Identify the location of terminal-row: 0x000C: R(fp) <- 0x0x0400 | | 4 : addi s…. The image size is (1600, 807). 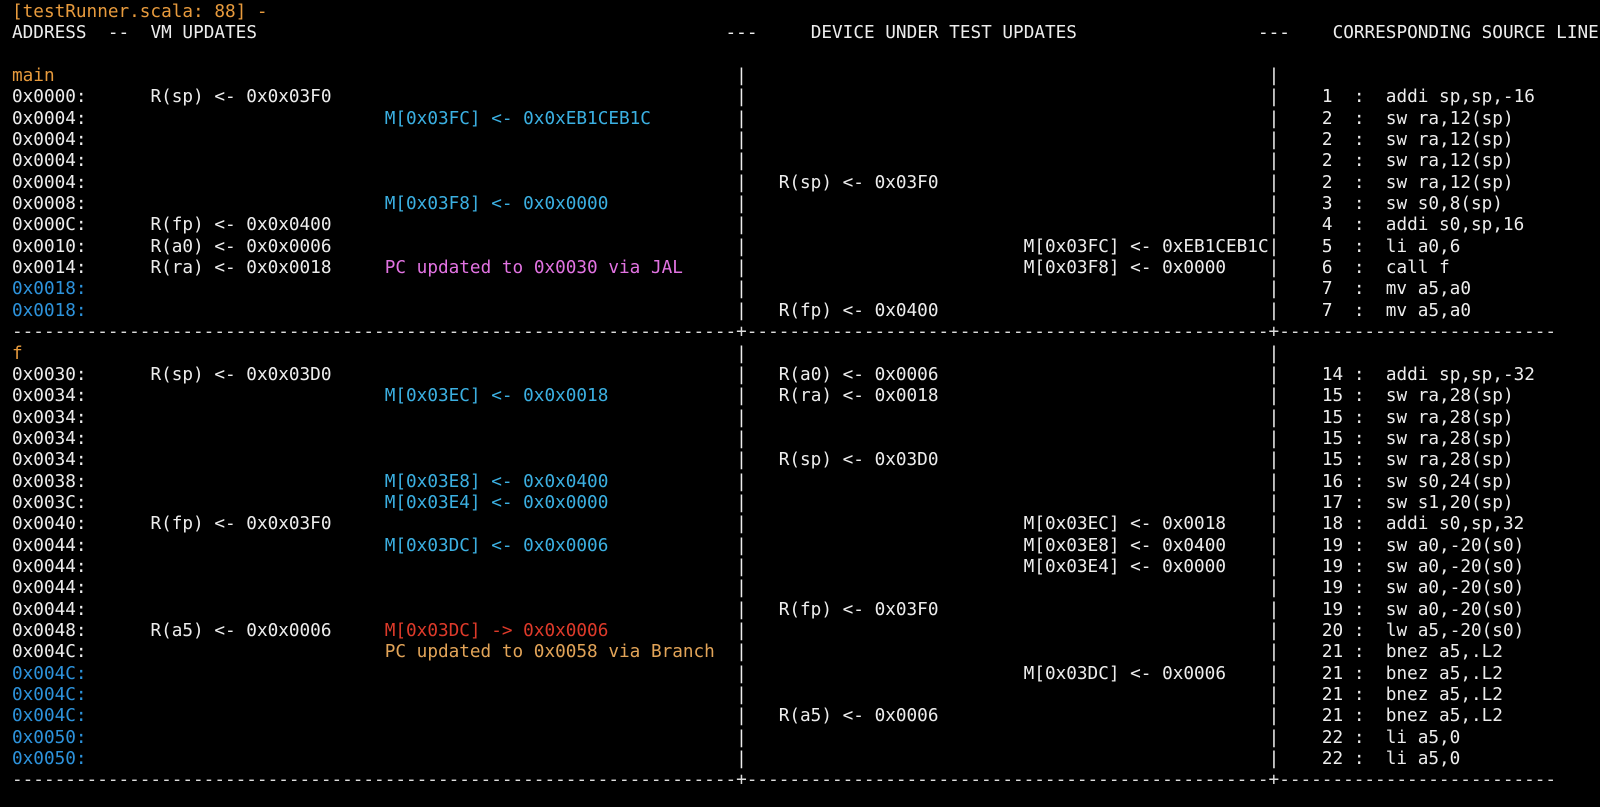
(806, 225).